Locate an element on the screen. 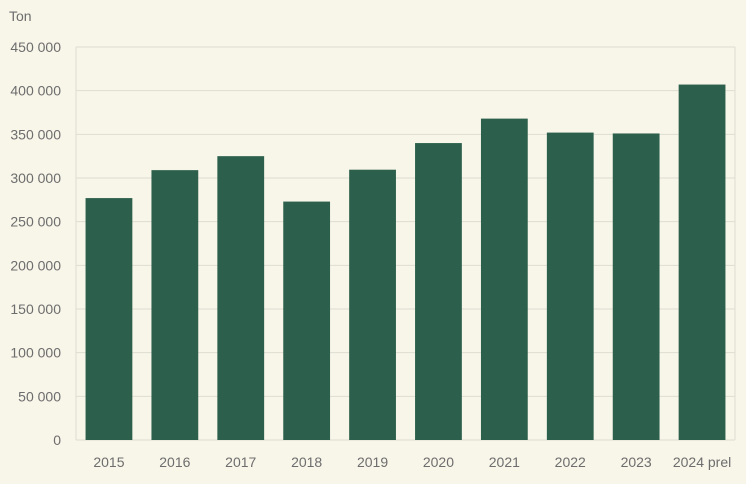  y-tick-label: 400 000 is located at coordinates (35, 91).